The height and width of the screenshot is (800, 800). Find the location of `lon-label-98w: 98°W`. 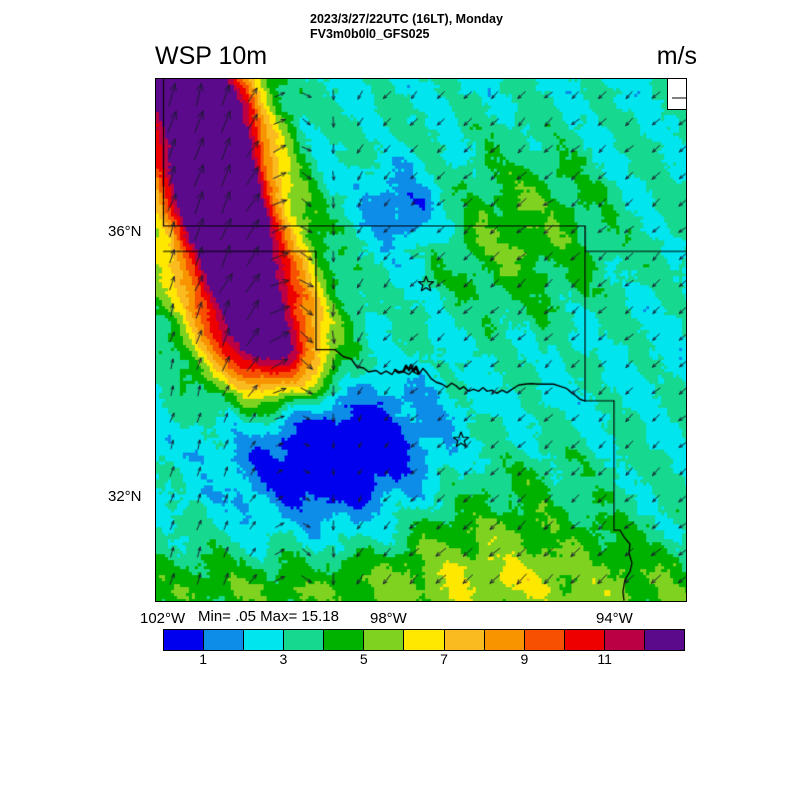

lon-label-98w: 98°W is located at coordinates (388, 618).